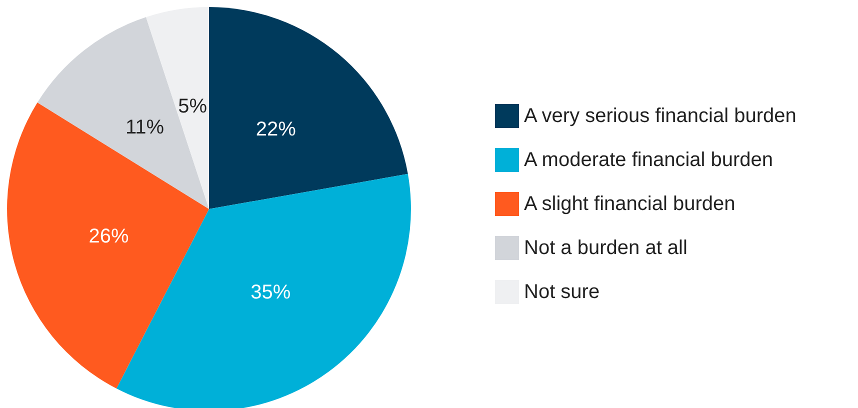 The image size is (858, 408). What do you see at coordinates (649, 160) in the screenshot?
I see `legend-label: A moderate financial burden` at bounding box center [649, 160].